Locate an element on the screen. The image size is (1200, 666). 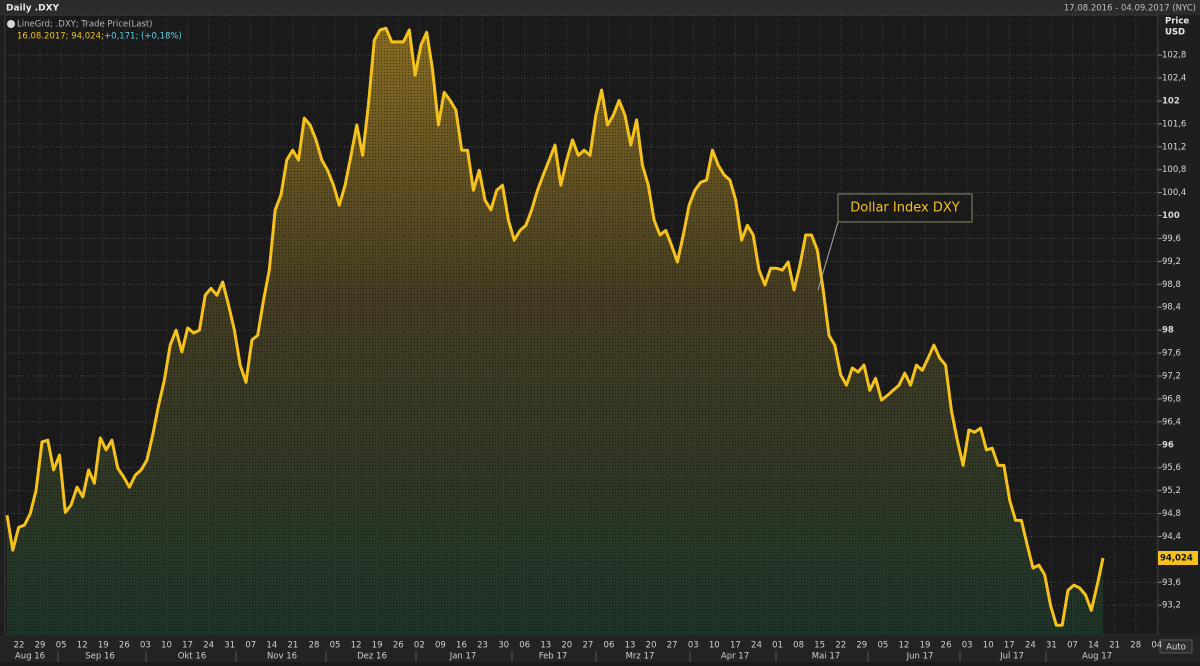
auto-label: Auto is located at coordinates (1176, 648).